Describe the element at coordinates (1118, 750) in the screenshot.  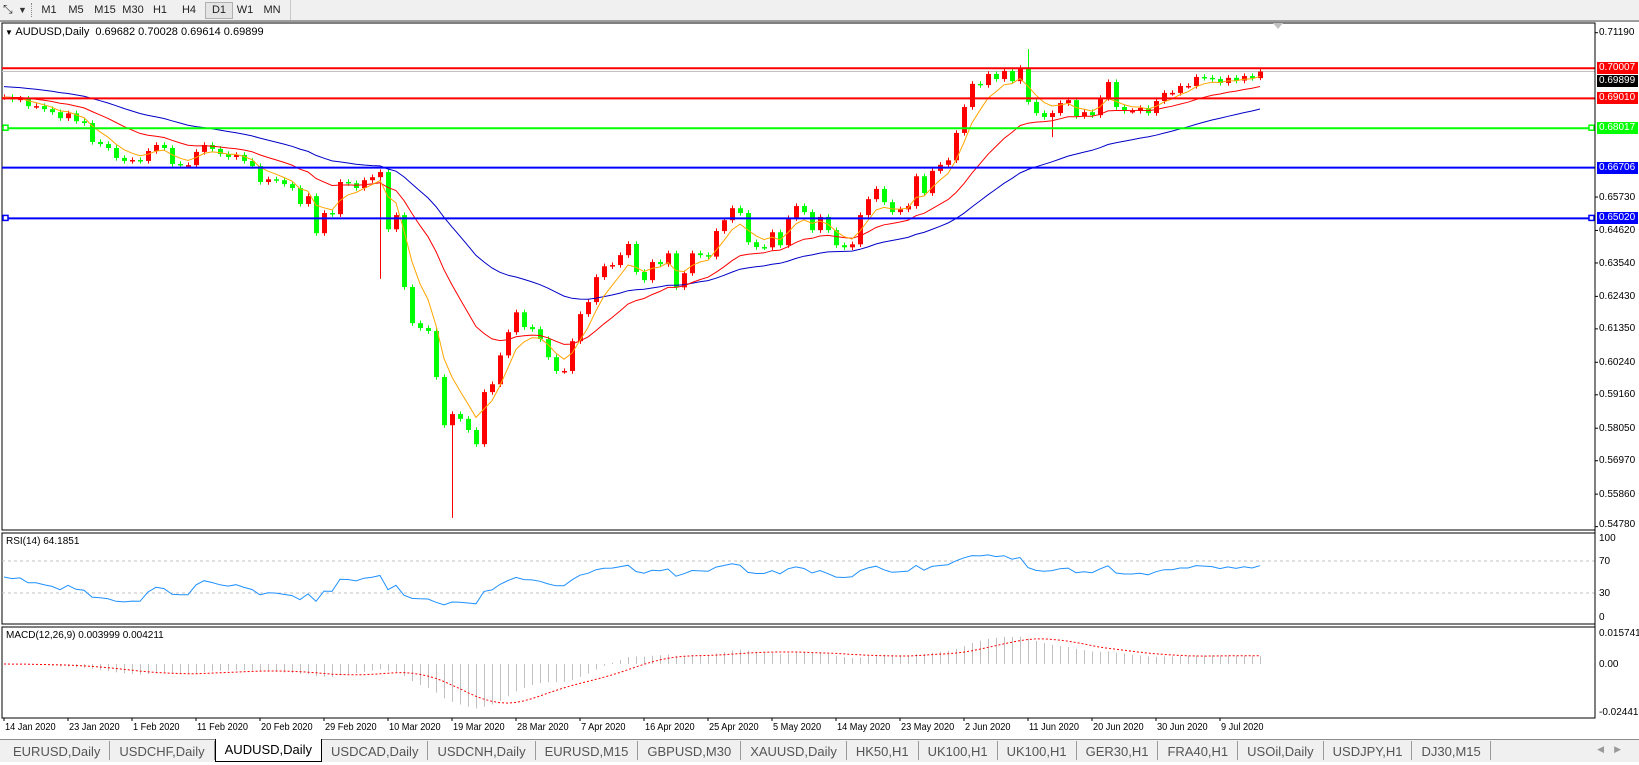
I see `chart-tab: GER30,H1` at that location.